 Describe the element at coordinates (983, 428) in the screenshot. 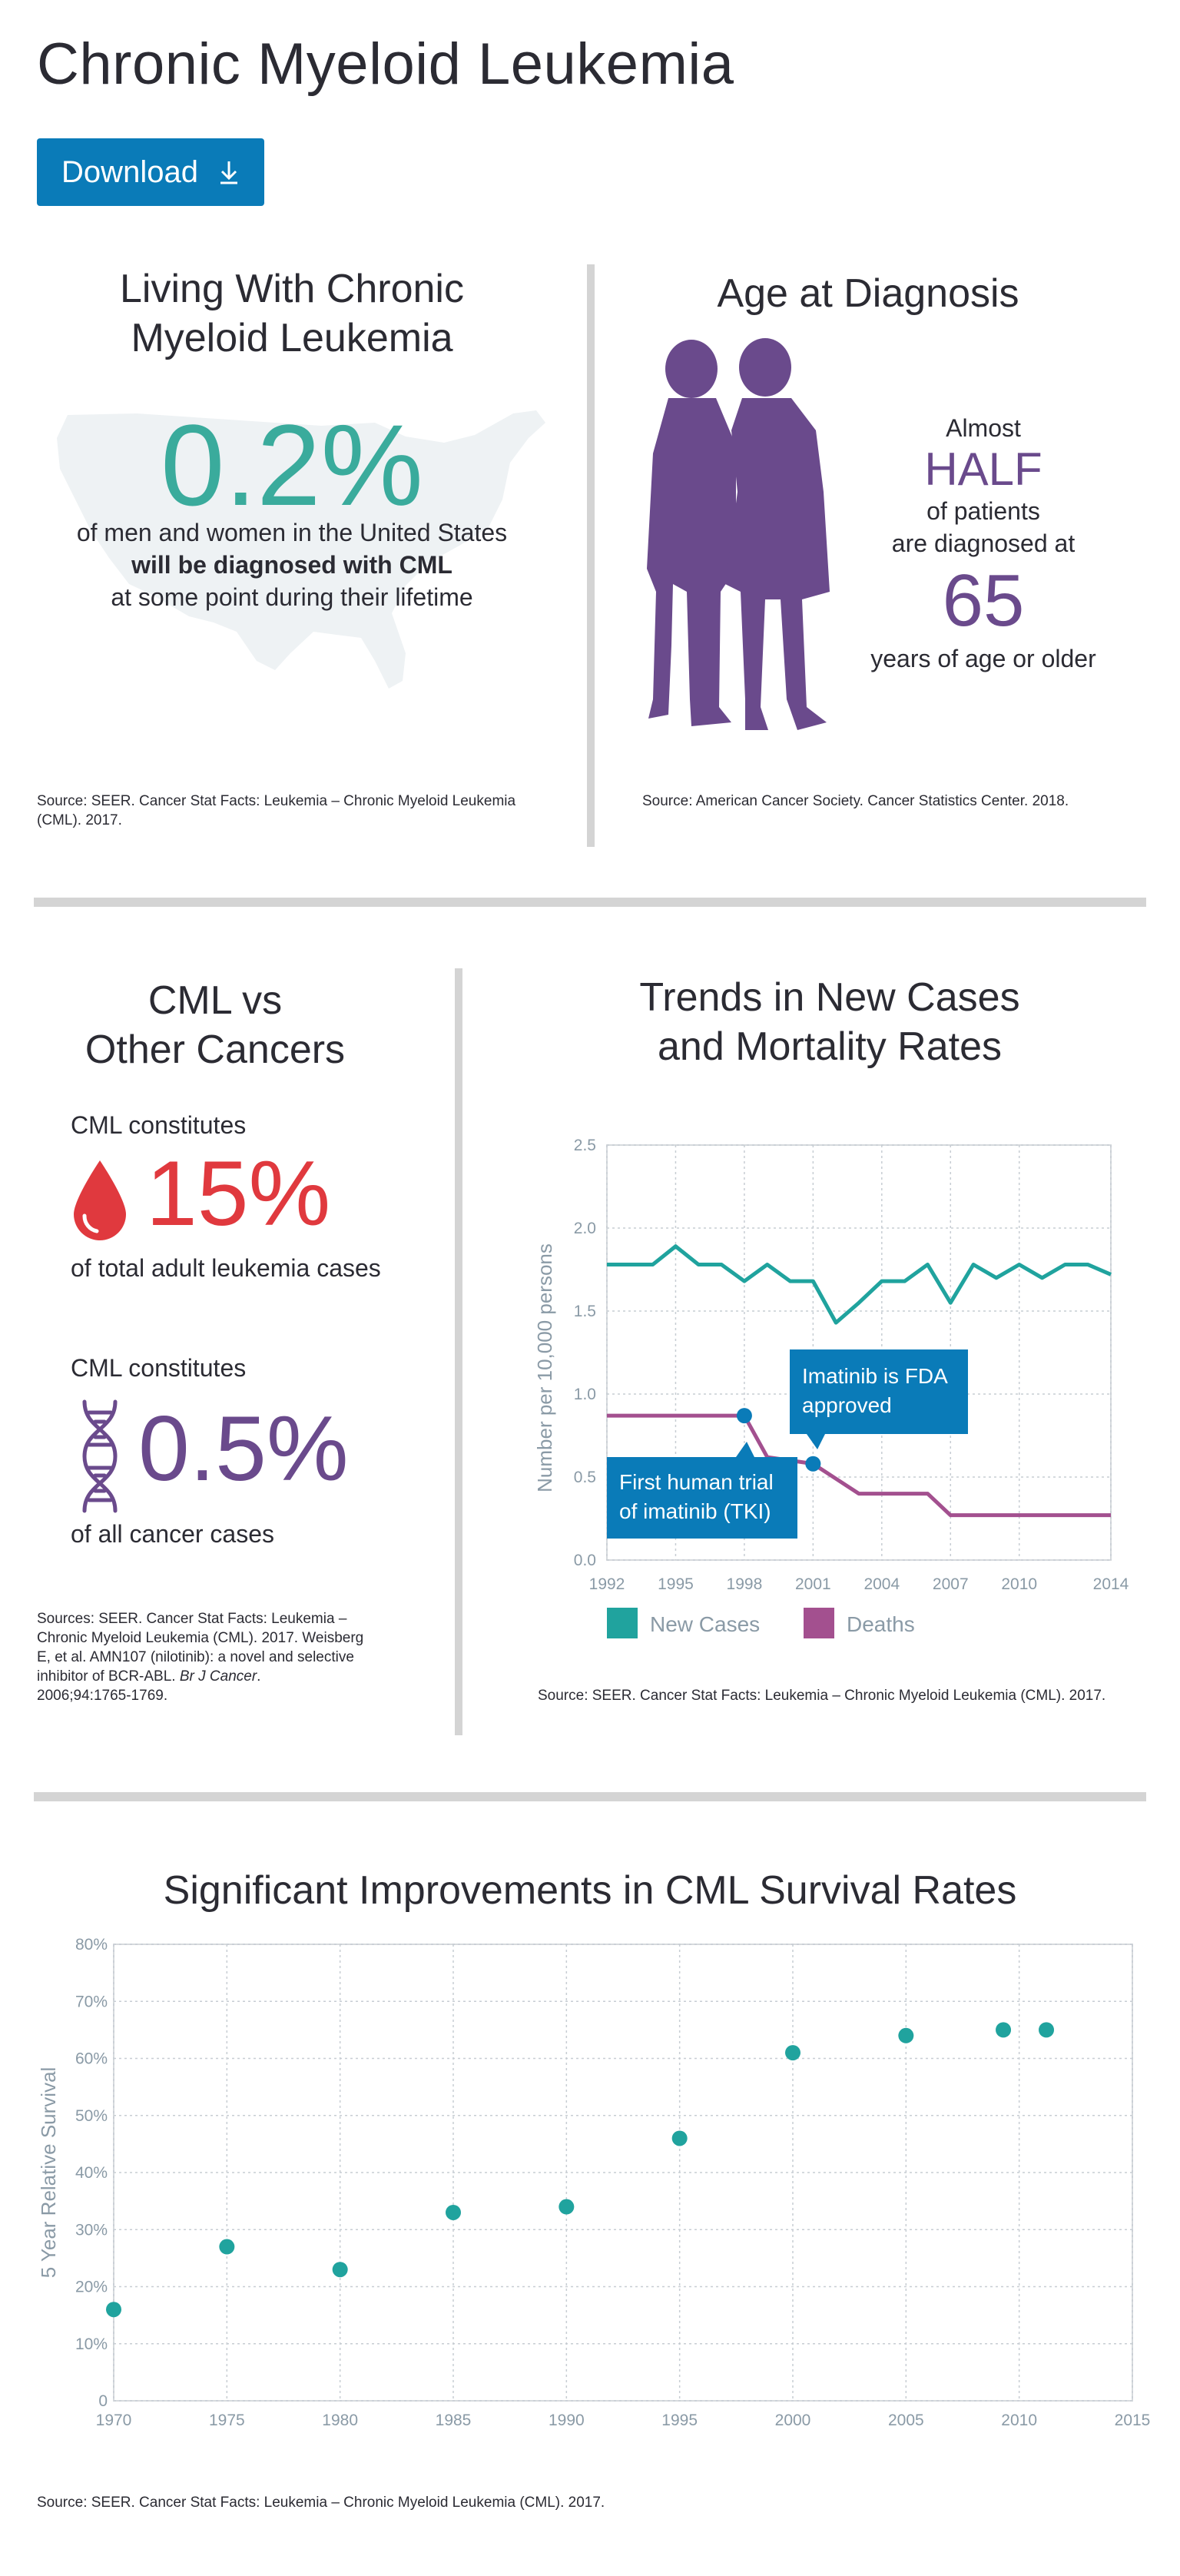

I see `age-almost: Almost` at that location.